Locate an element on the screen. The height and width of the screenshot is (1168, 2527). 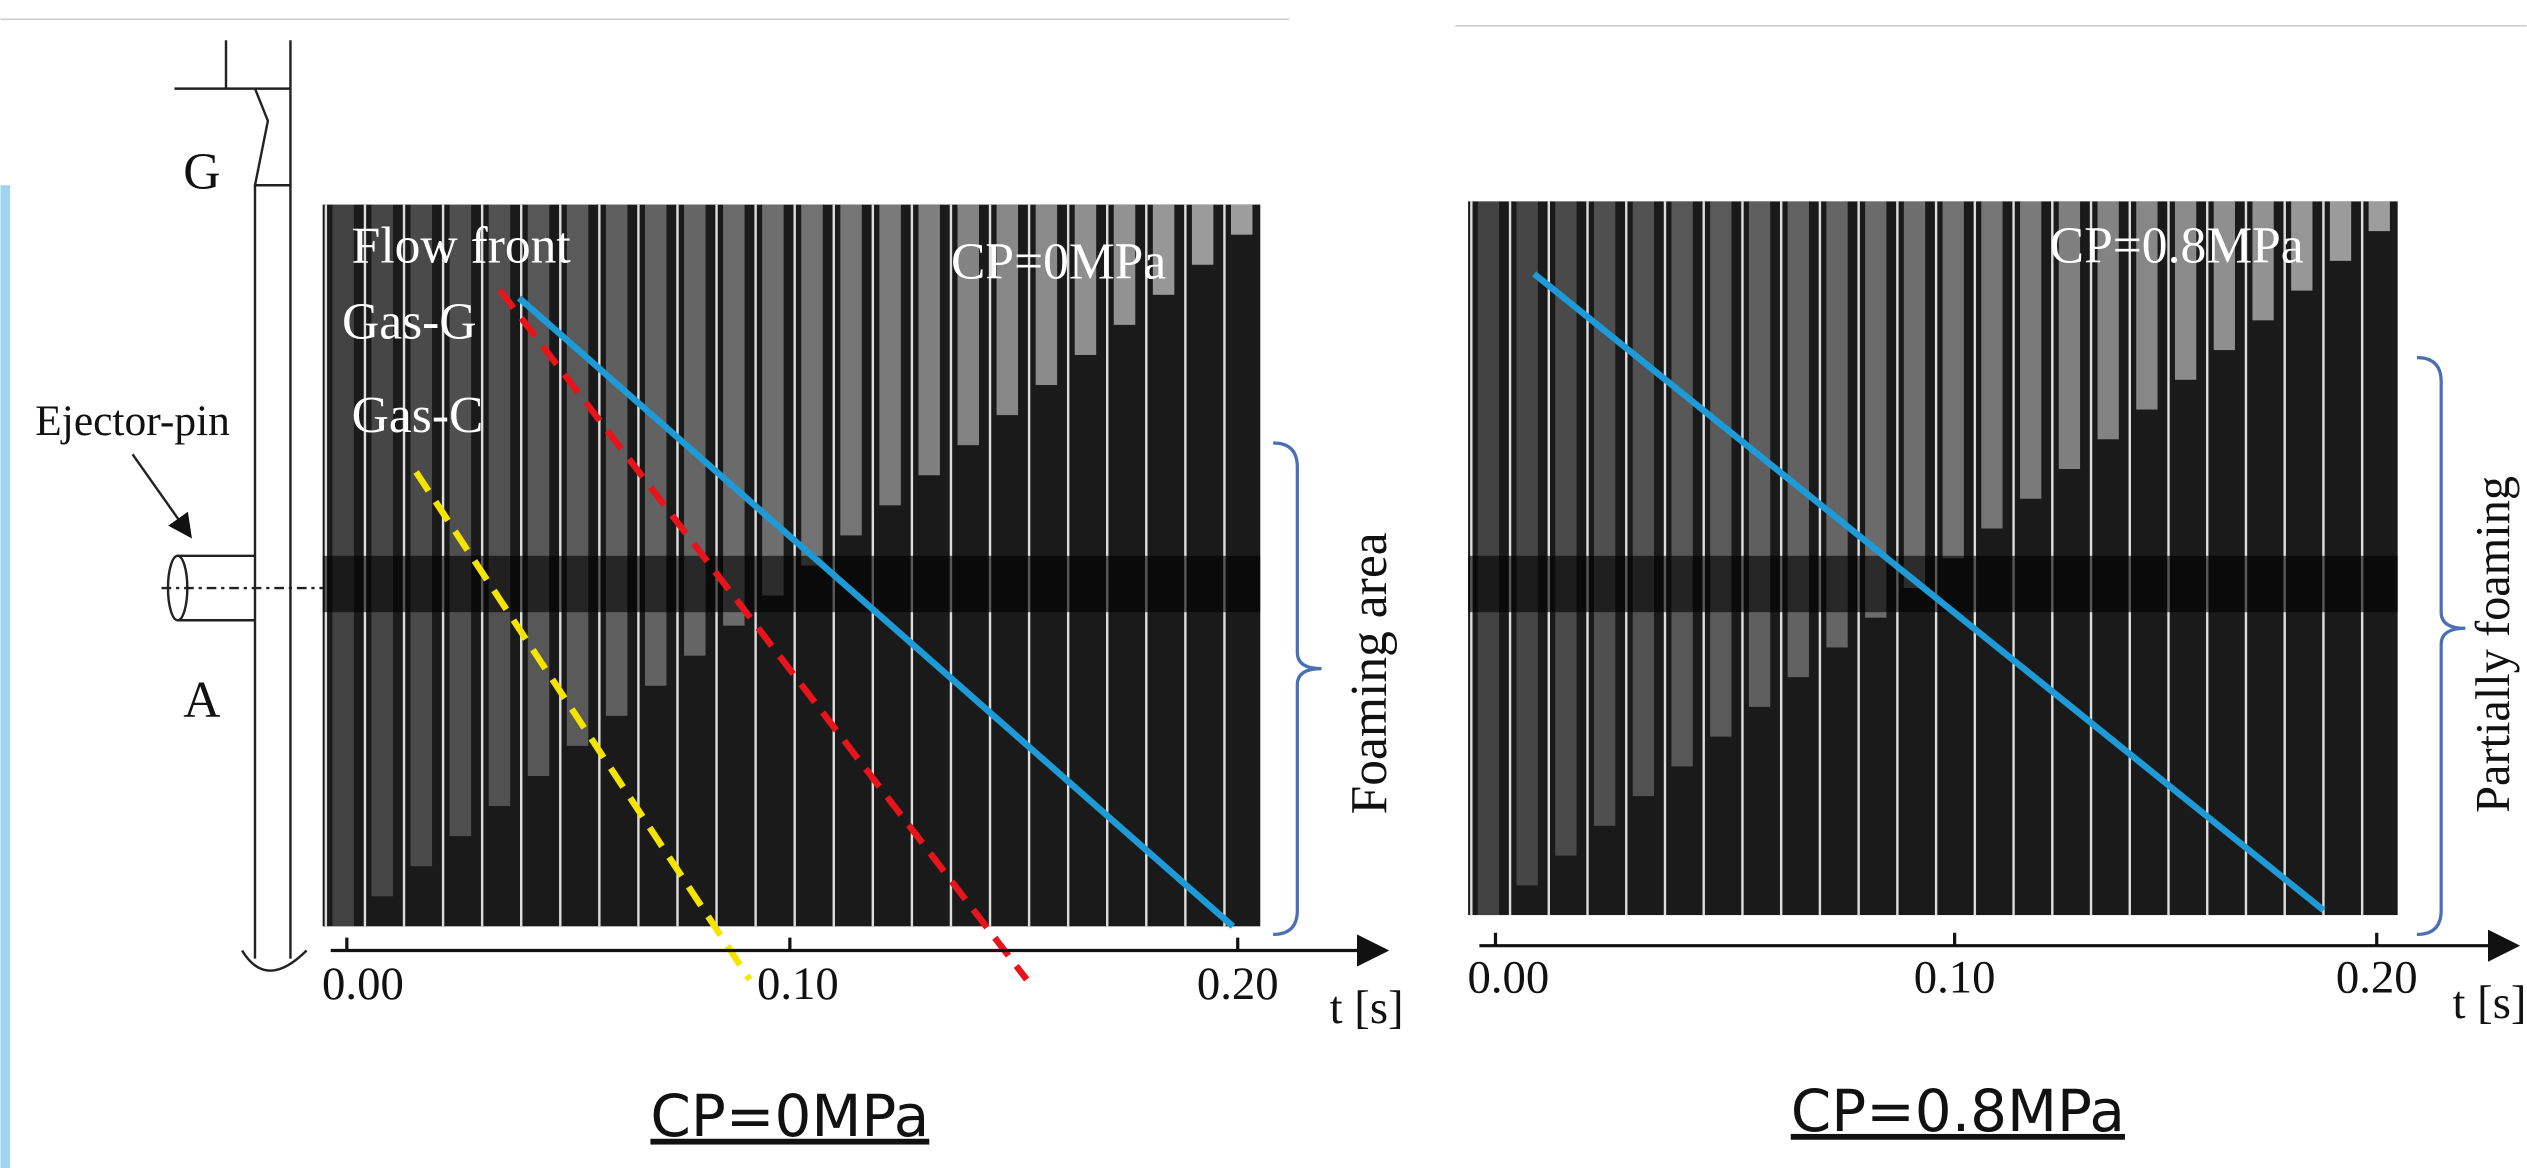
condition-label: CP=0.8MPa is located at coordinates (2177, 246).